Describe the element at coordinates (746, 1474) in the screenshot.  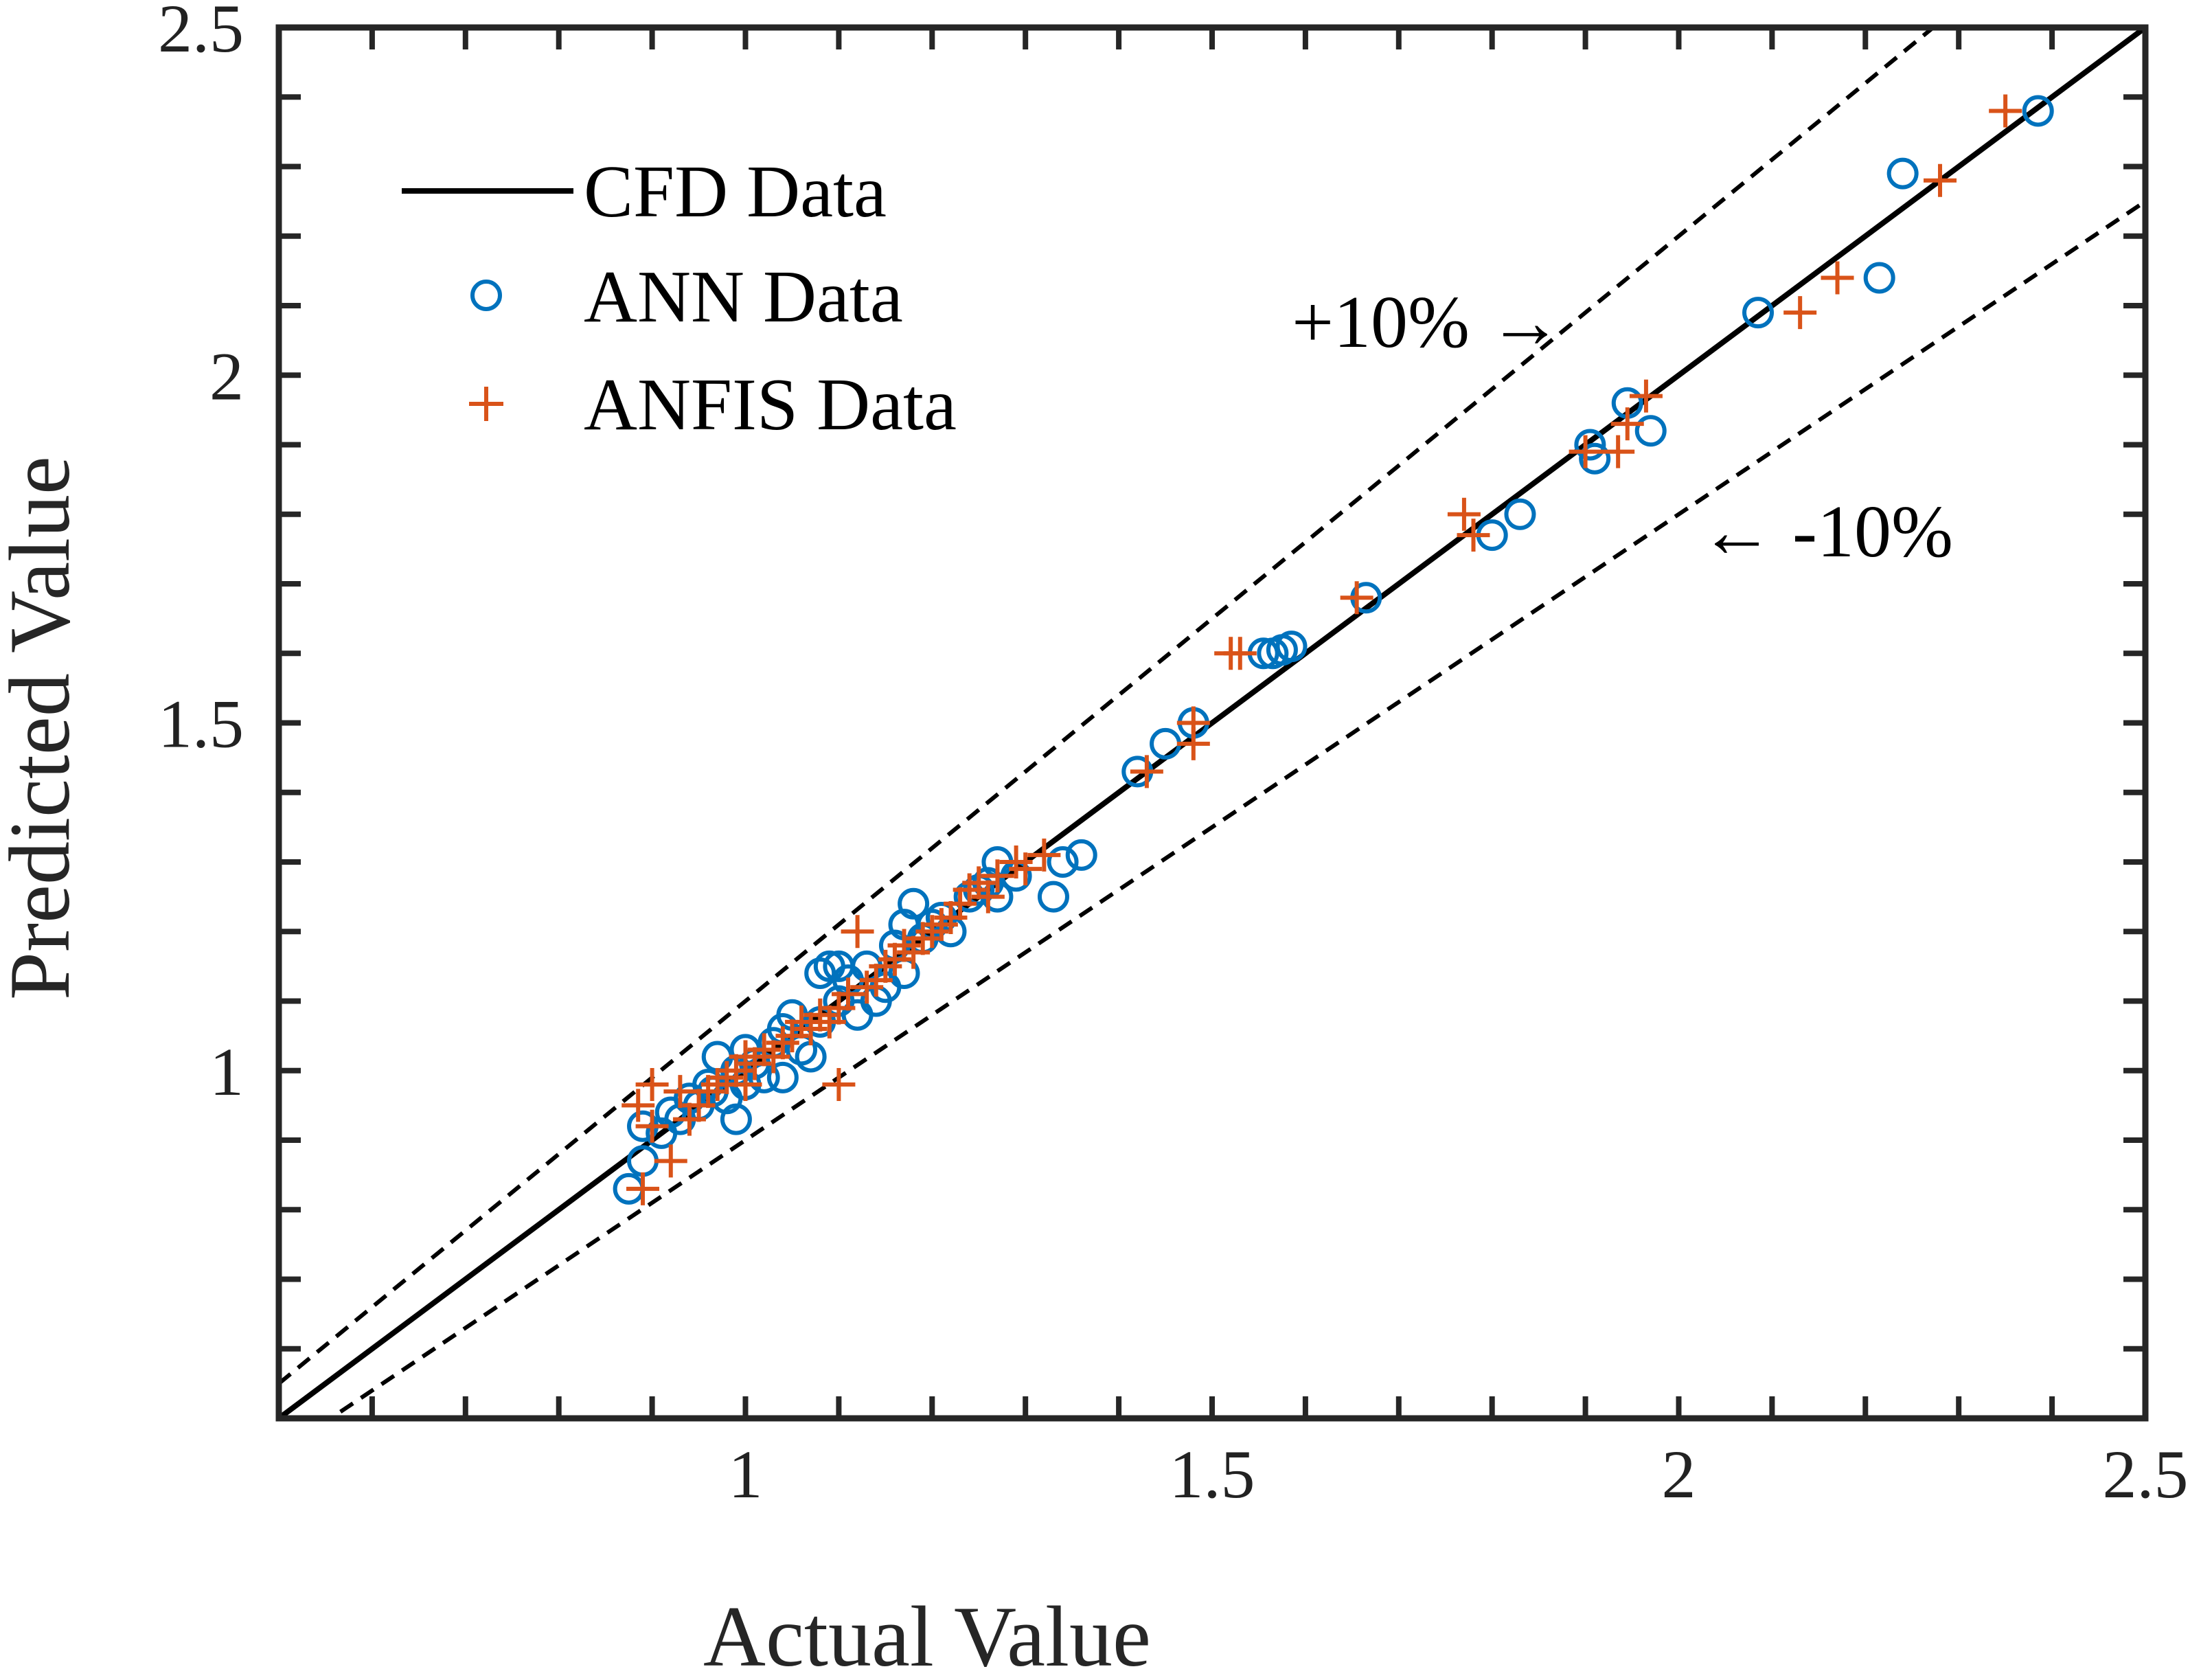
I see `x-tick-label: 1` at that location.